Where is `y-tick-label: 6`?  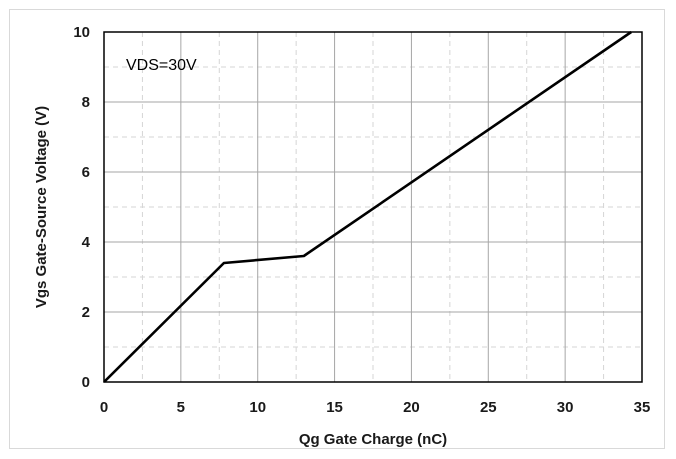 y-tick-label: 6 is located at coordinates (86, 172).